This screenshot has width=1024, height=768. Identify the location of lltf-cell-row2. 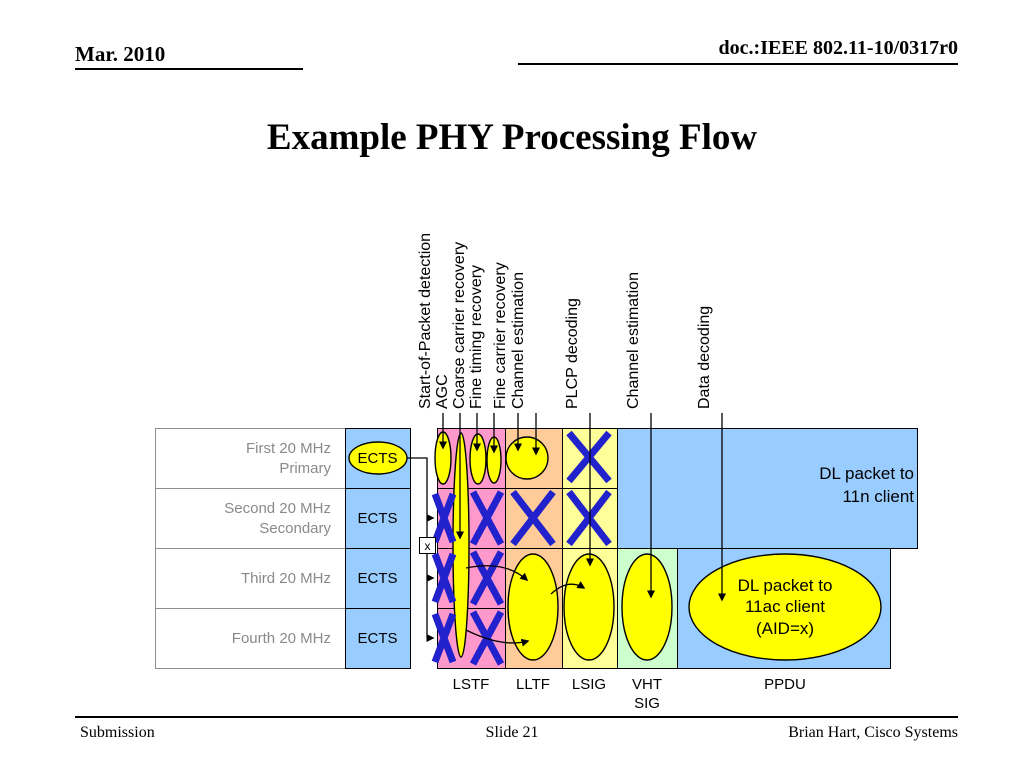
(534, 518).